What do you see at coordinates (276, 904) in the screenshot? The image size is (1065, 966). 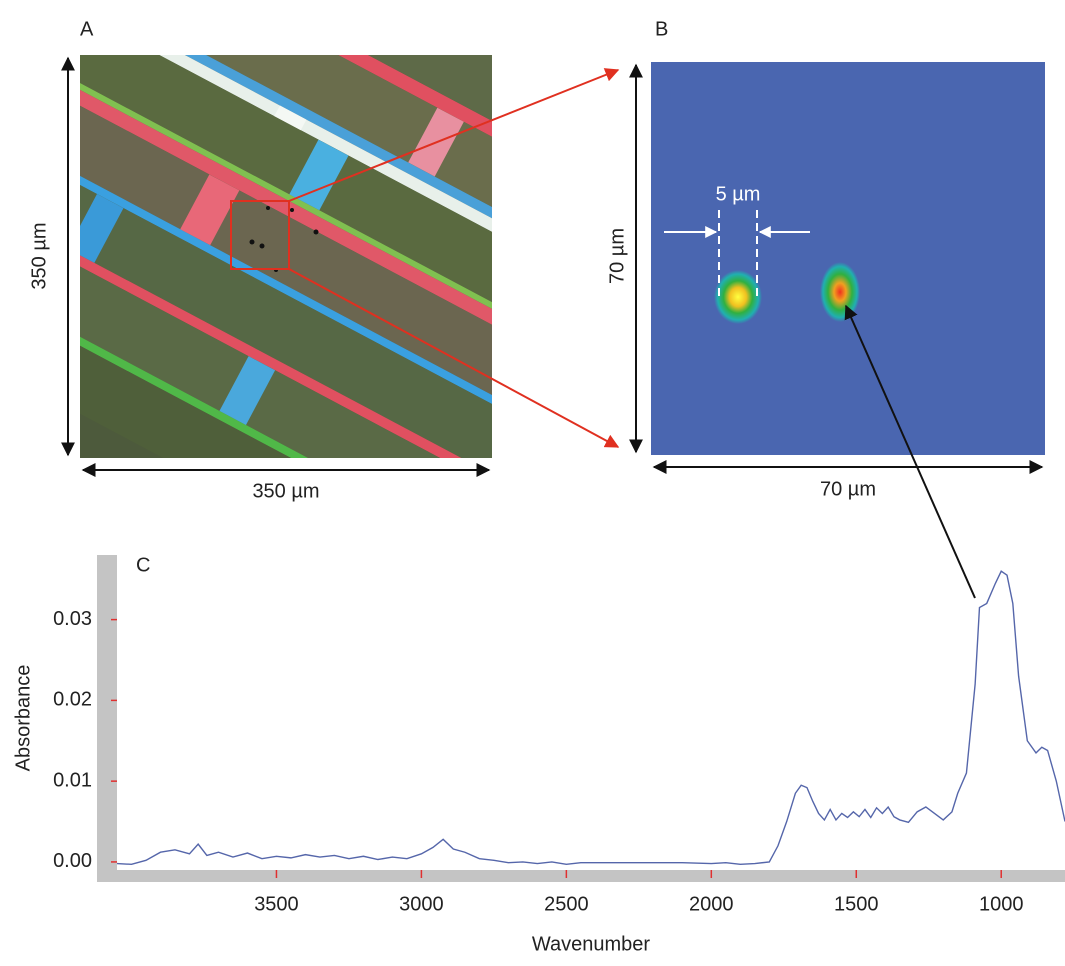 I see `x-tick-label: 3500` at bounding box center [276, 904].